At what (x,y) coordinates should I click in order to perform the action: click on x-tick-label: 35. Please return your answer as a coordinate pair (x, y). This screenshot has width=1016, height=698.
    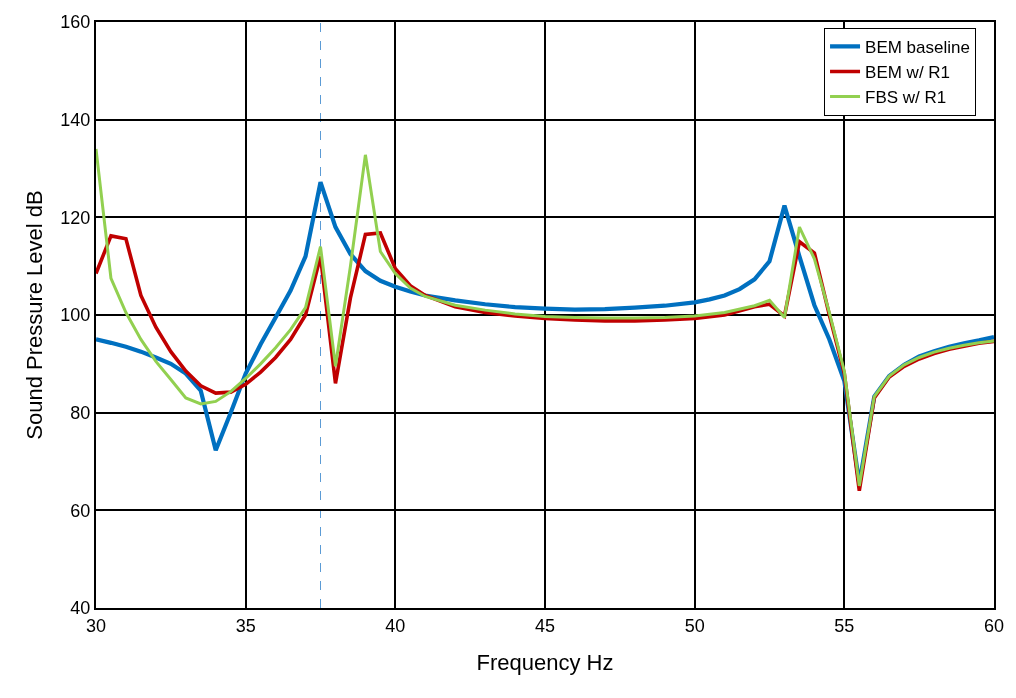
    Looking at the image, I should click on (245, 625).